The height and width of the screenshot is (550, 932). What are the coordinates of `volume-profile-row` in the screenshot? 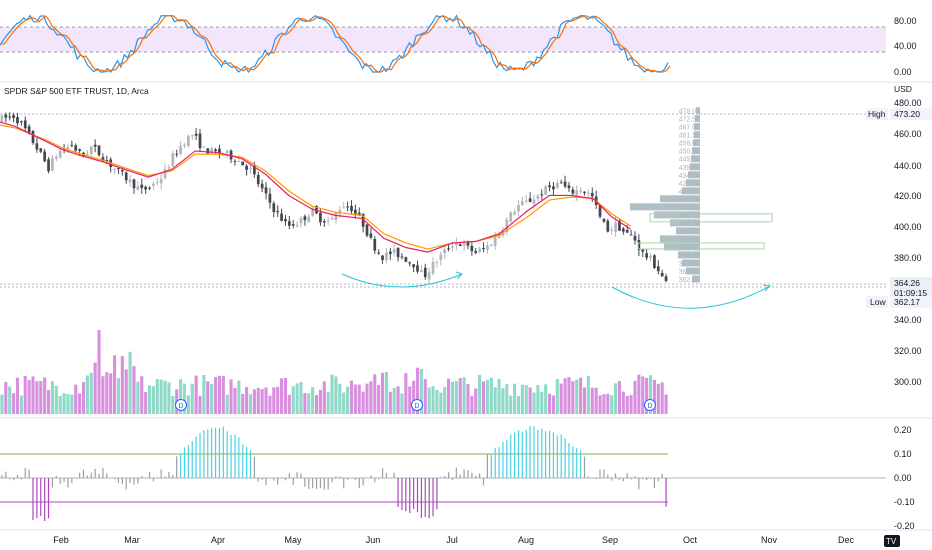 It's located at (696, 151).